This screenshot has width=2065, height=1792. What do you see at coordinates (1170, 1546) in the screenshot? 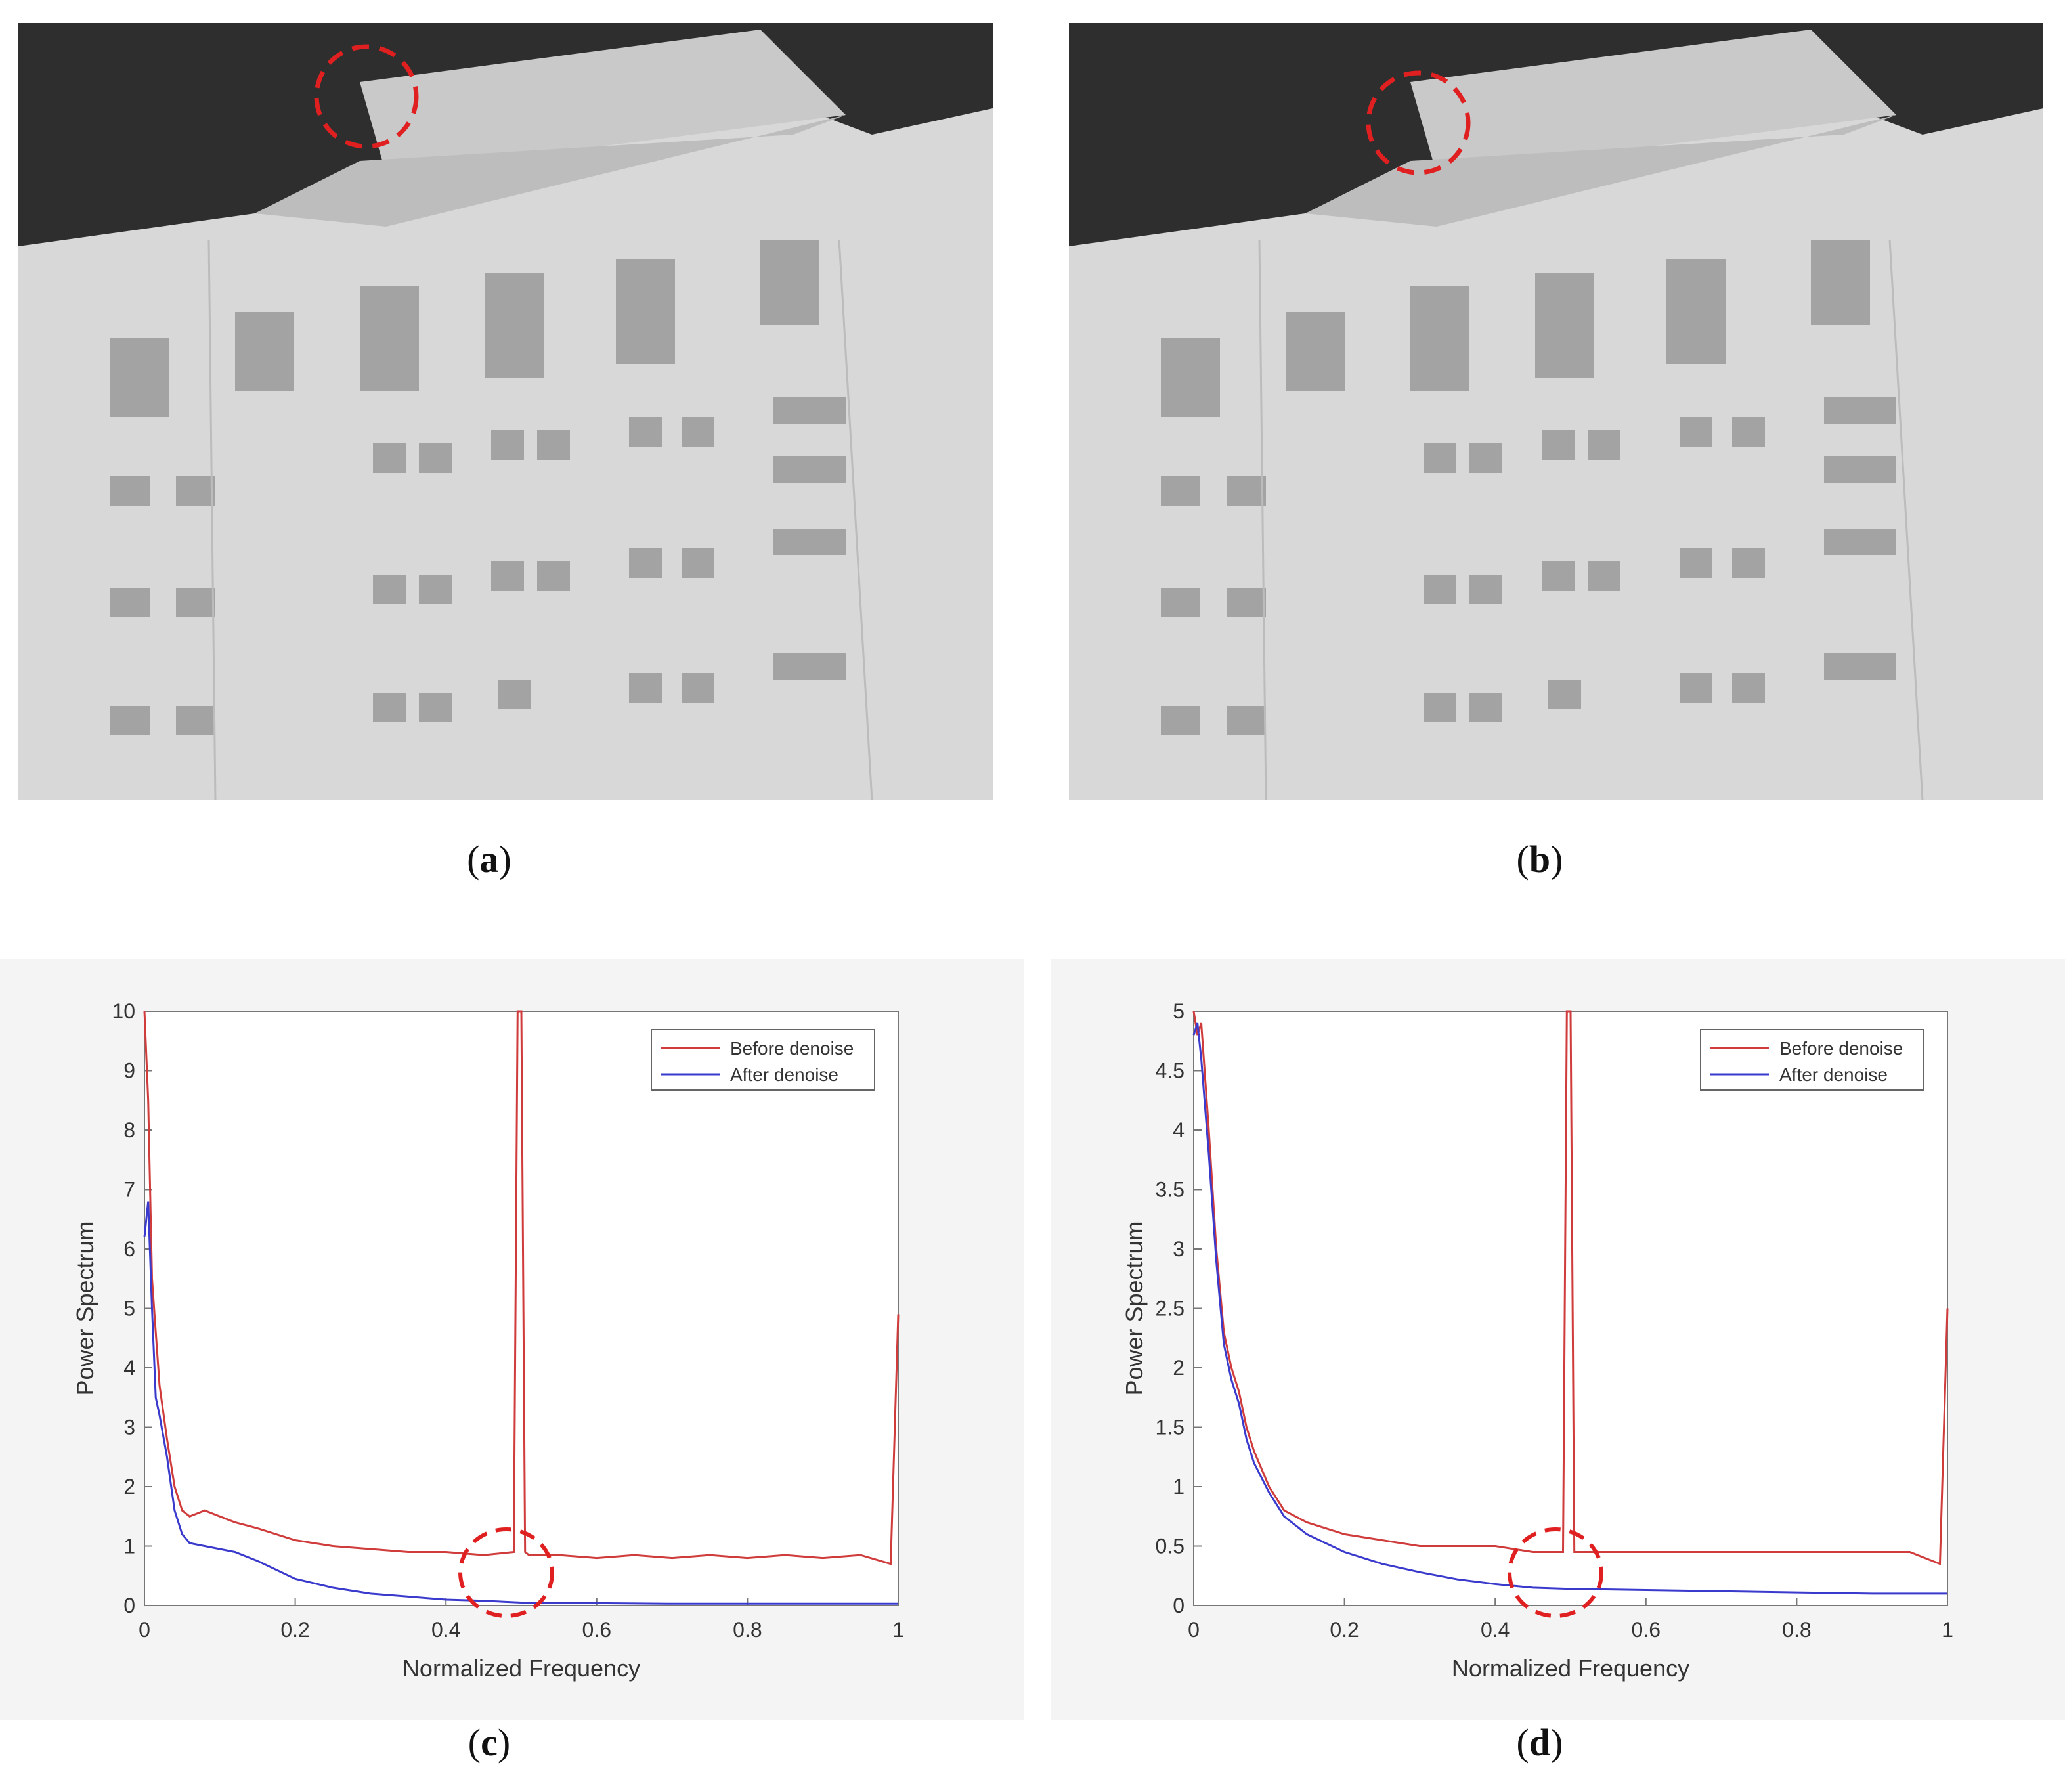
I see `y-tick-label: 0.5` at bounding box center [1170, 1546].